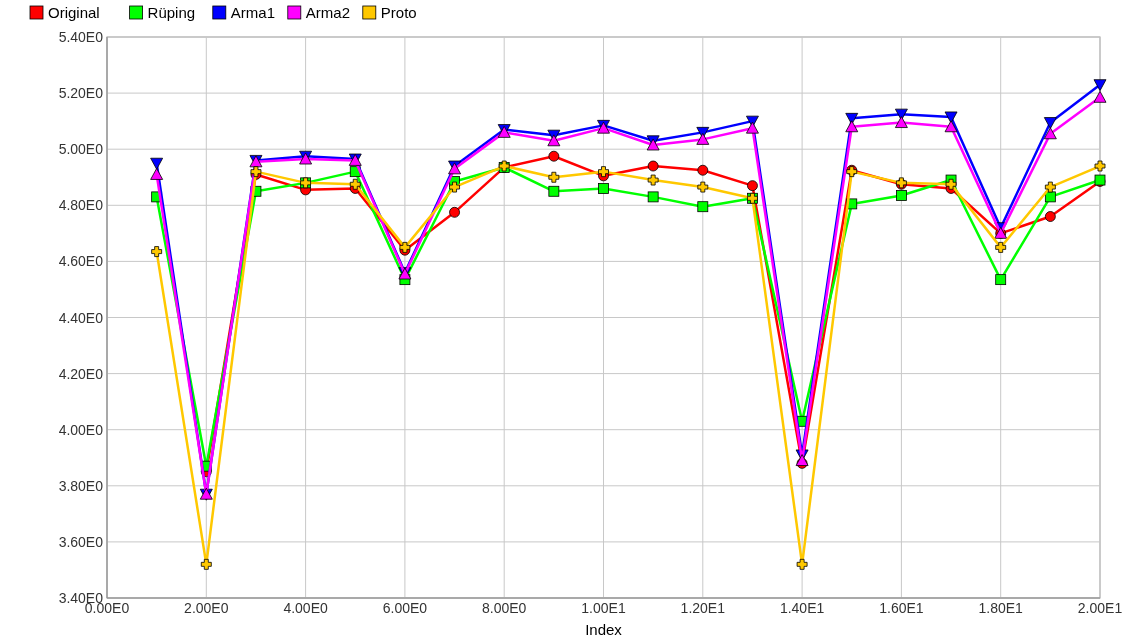 This screenshot has width=1122, height=641. Describe the element at coordinates (74, 12) in the screenshot. I see `legend-label: Original` at that location.